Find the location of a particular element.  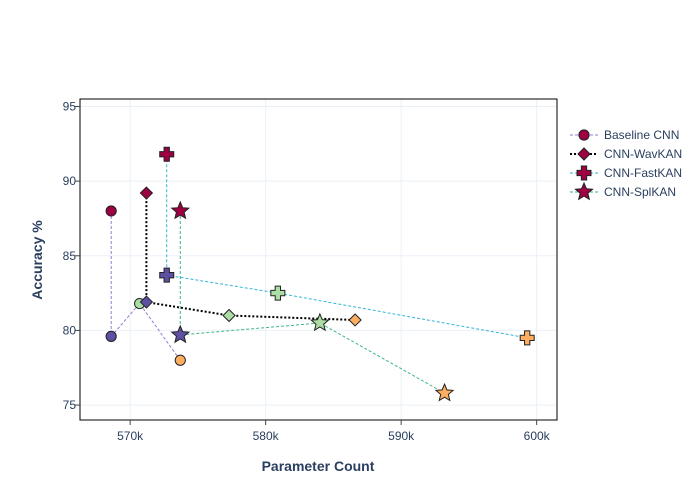

legend-label: CNN-FastKAN is located at coordinates (643, 173).